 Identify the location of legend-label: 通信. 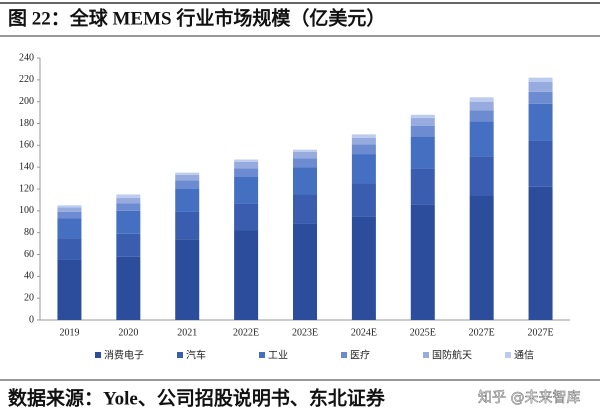
(524, 355).